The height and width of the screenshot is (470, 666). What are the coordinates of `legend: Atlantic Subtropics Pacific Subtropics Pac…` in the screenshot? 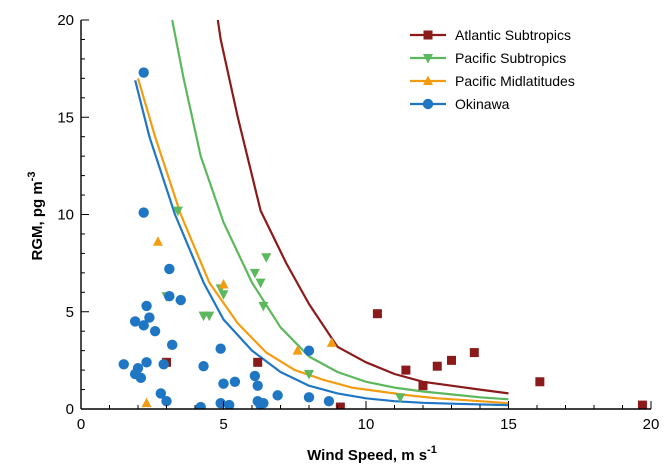 It's located at (492, 69).